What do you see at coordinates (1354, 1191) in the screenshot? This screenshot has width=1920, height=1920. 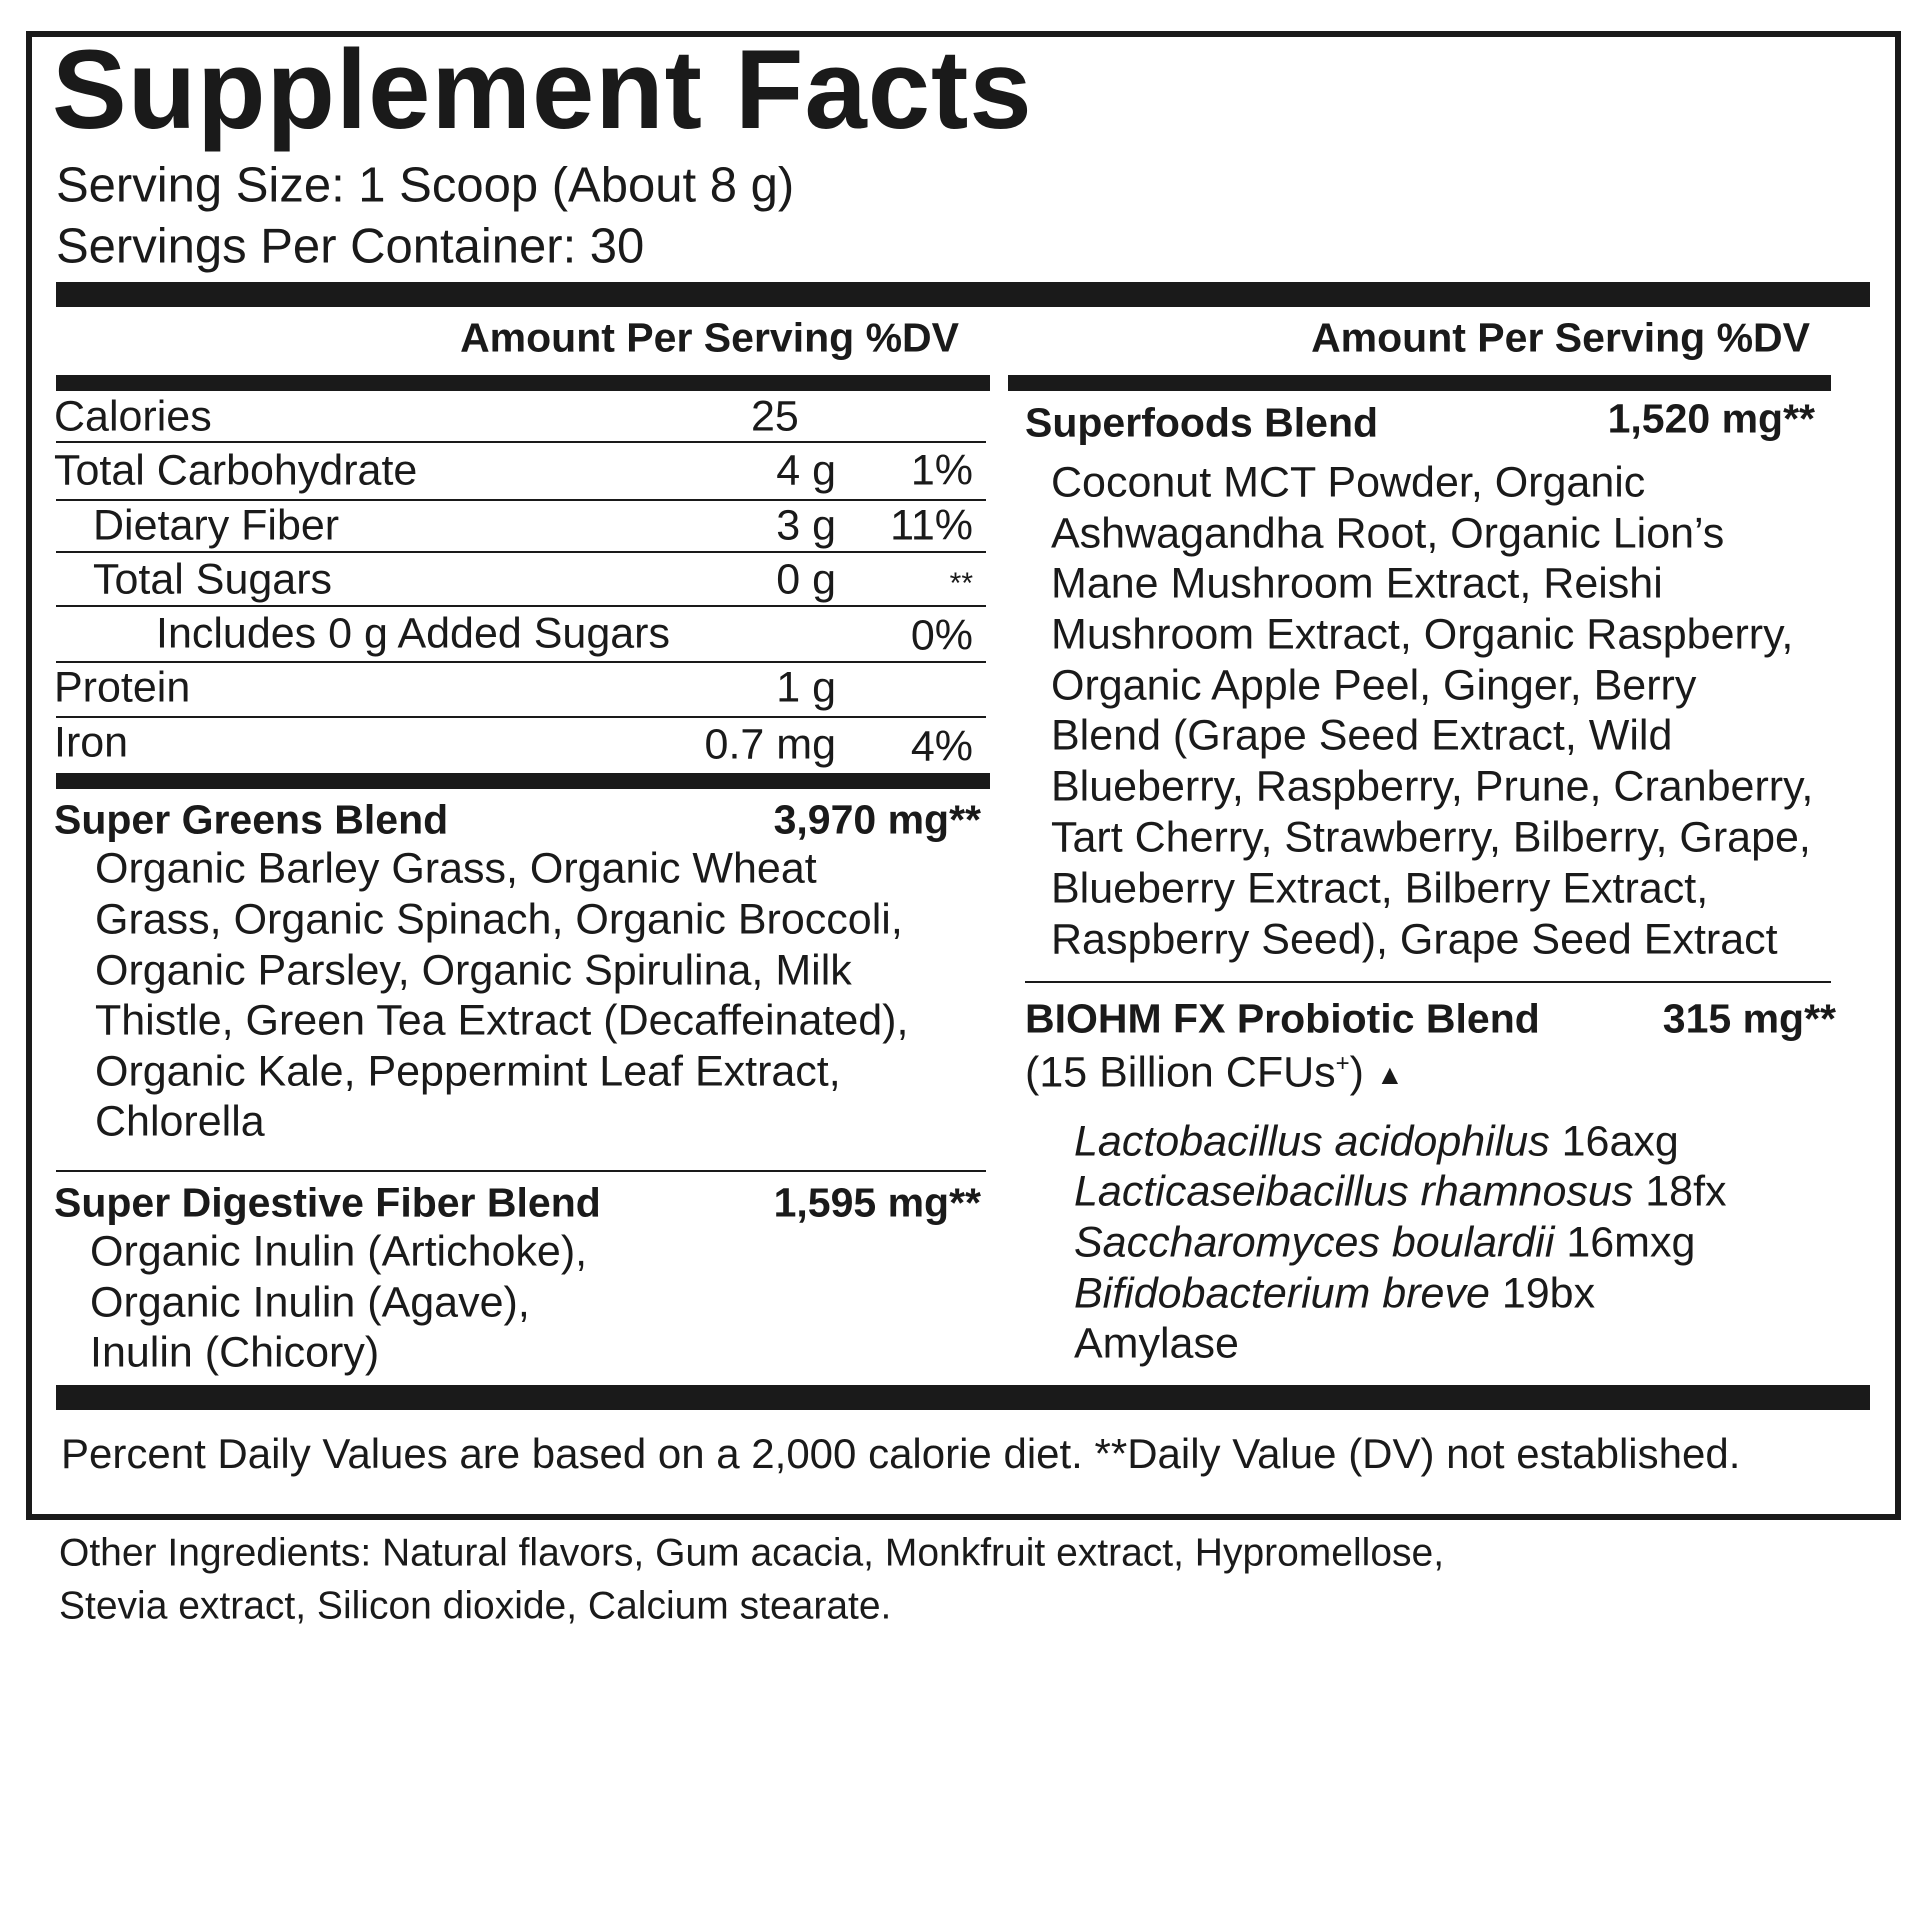 I see `strain-species: Lacticaseibacillus rhamnosus` at bounding box center [1354, 1191].